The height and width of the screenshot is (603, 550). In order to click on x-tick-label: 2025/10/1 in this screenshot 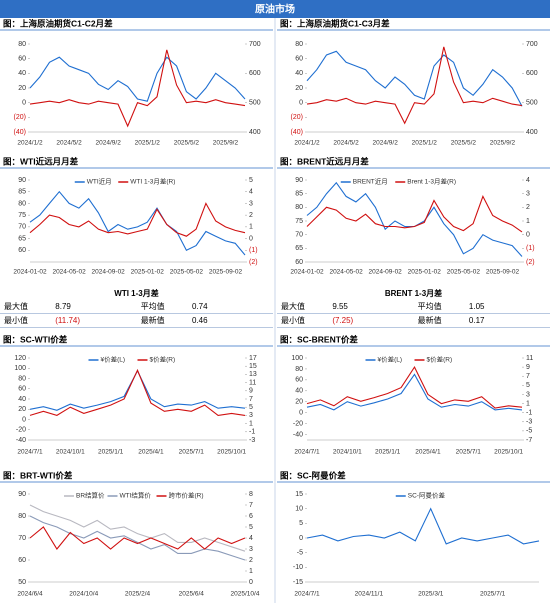, I will do `click(508, 452)`.